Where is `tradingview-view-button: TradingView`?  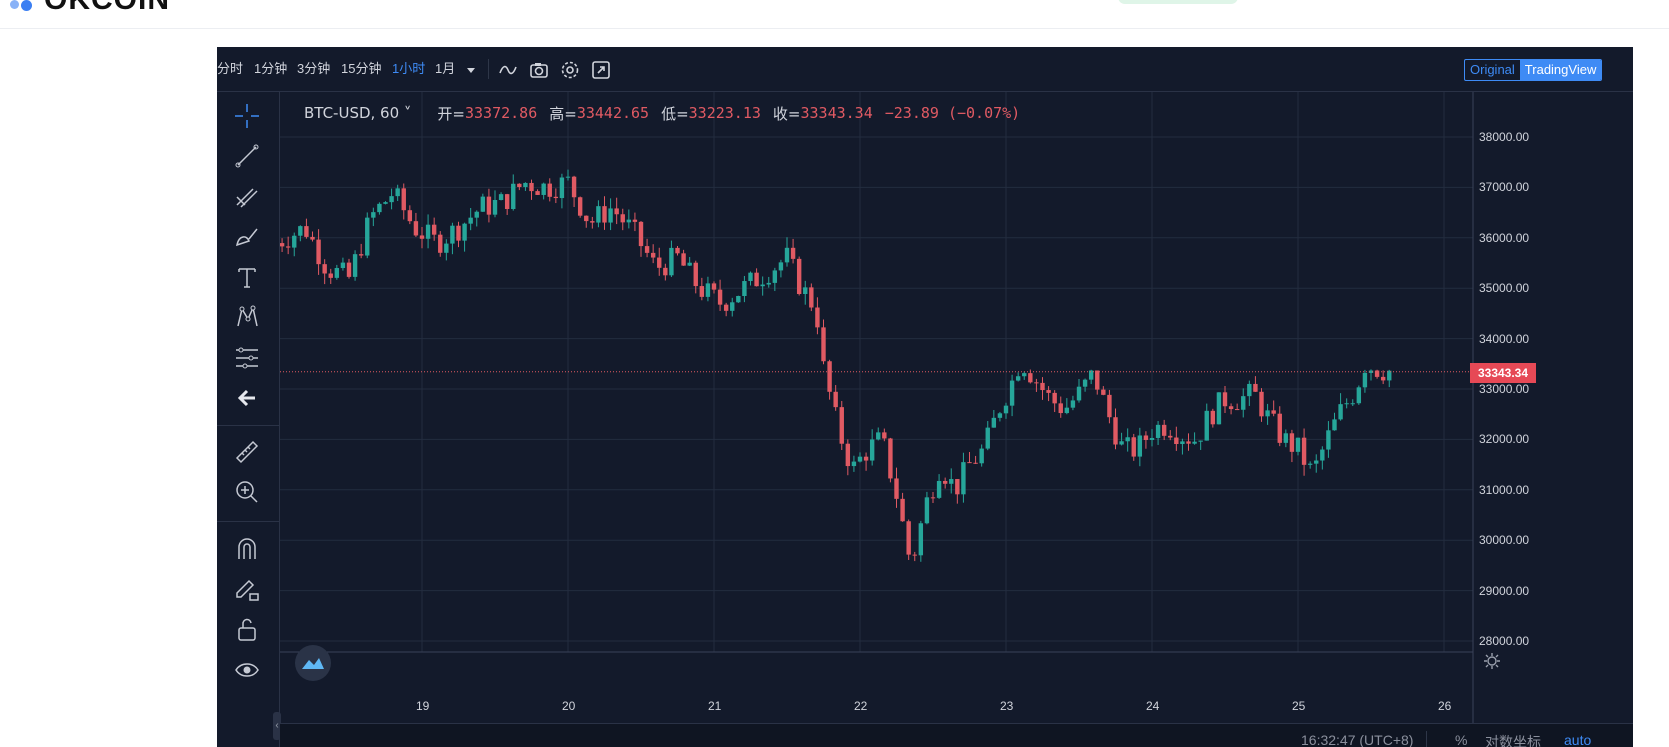 tradingview-view-button: TradingView is located at coordinates (1560, 70).